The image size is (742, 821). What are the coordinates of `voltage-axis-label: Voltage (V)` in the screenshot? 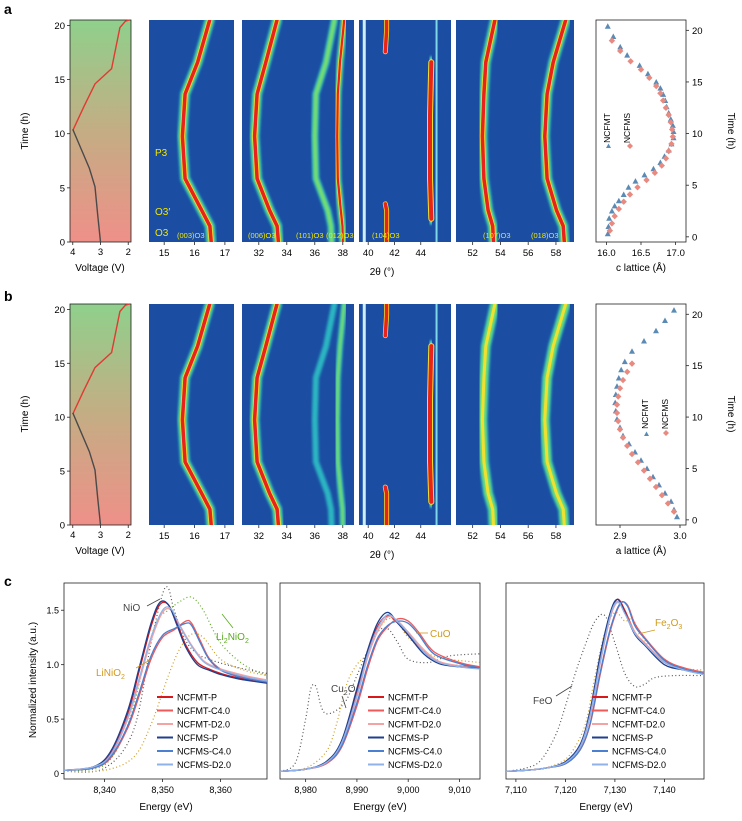 It's located at (99, 551).